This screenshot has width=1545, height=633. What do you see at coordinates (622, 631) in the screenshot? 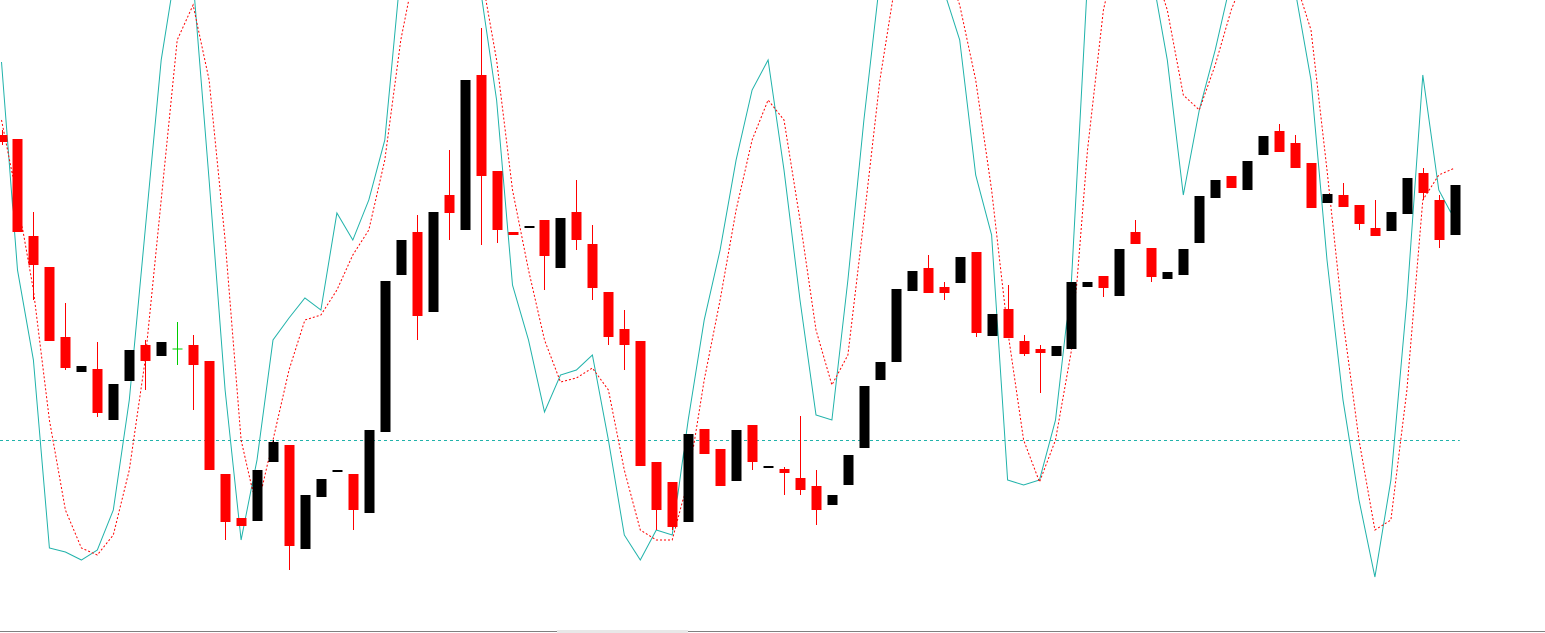
I see `scrollbar` at bounding box center [622, 631].